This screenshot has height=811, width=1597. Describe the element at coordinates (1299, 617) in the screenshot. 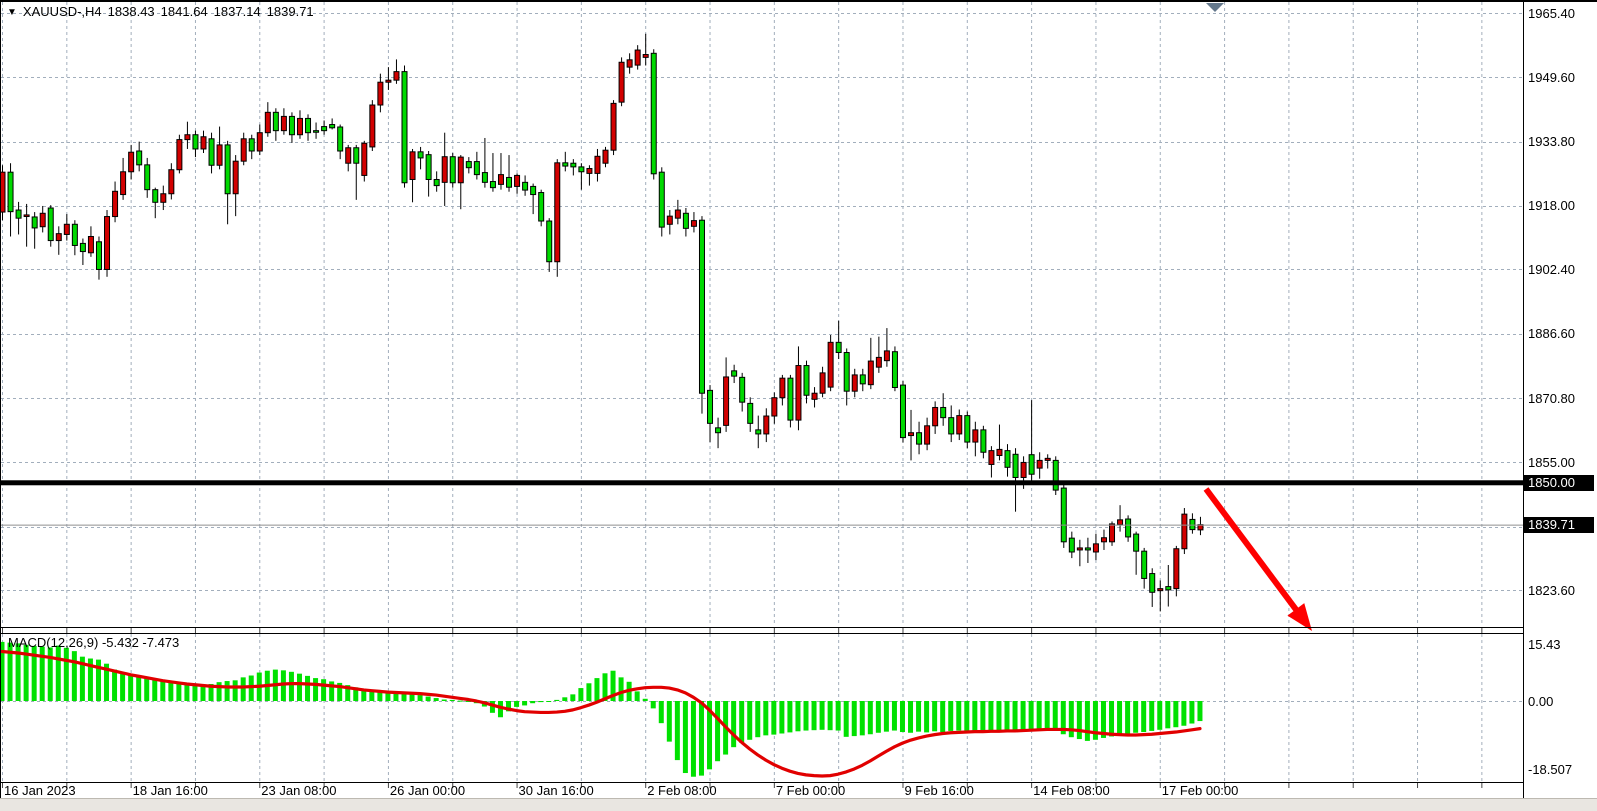

I see `trend-arrow-head` at that location.